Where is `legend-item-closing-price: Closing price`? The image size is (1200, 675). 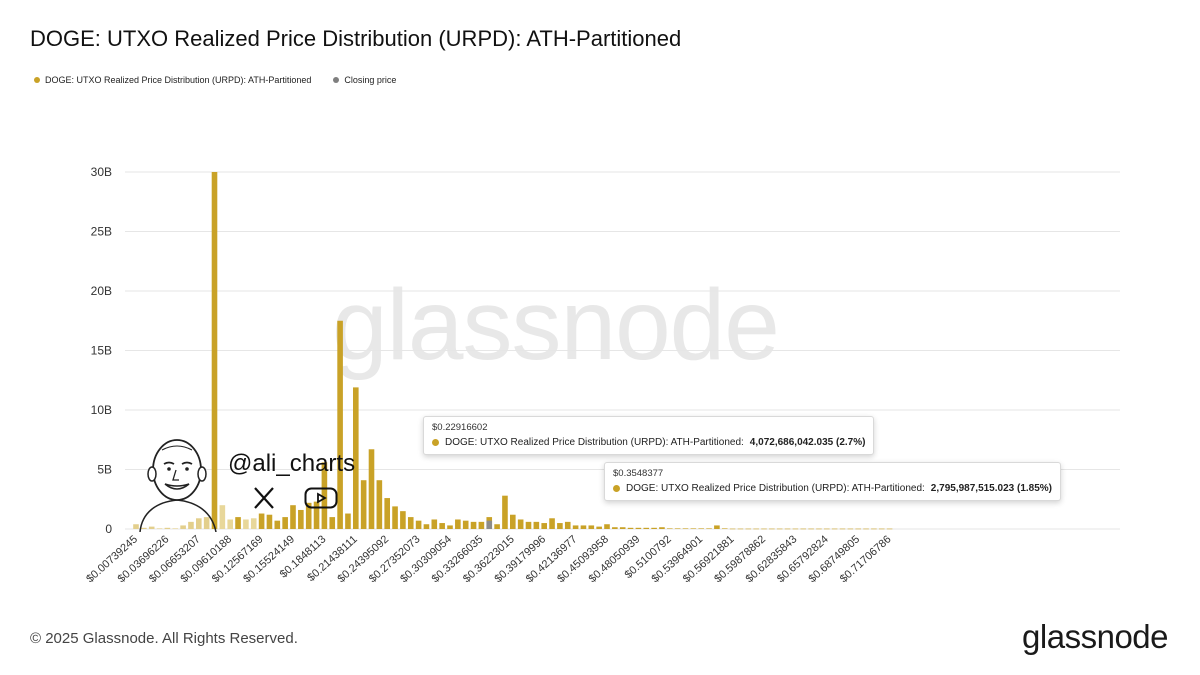 legend-item-closing-price: Closing price is located at coordinates (364, 80).